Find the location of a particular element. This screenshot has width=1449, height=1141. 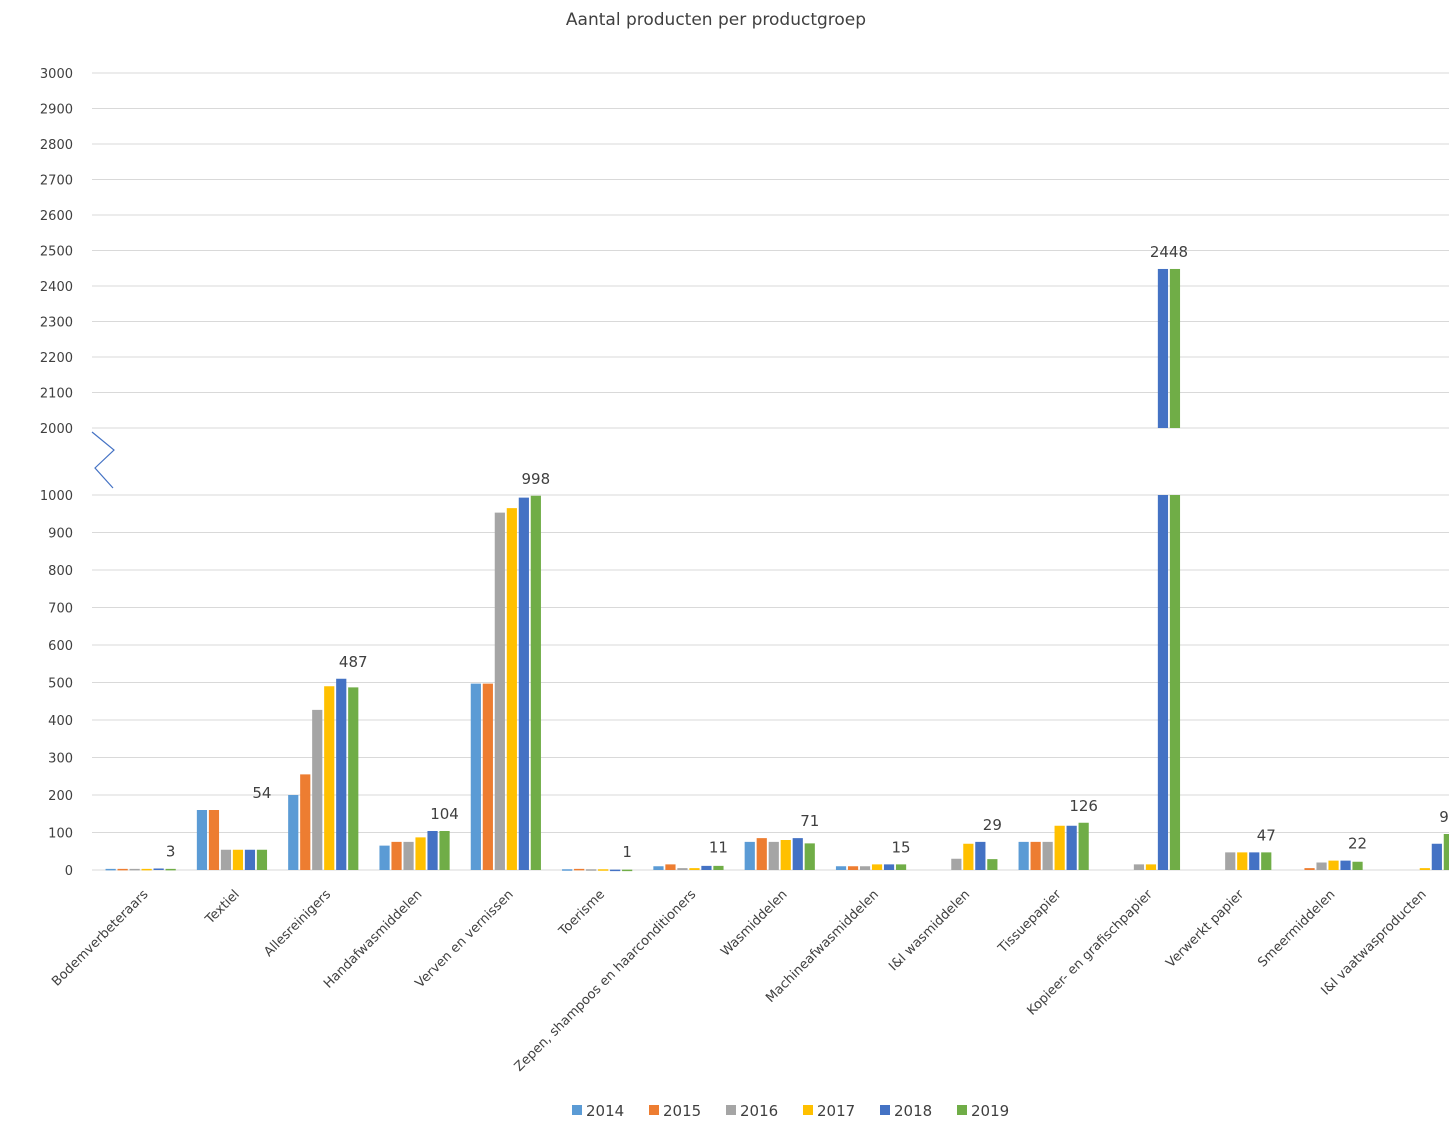

y-tick-label: 0 is located at coordinates (69, 871).